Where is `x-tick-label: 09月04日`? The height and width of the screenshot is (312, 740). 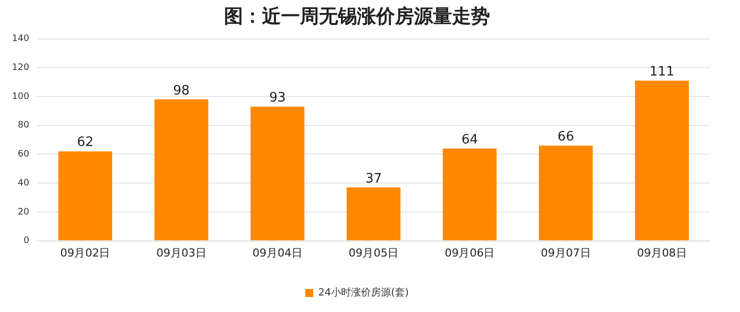
x-tick-label: 09月04日 is located at coordinates (277, 253).